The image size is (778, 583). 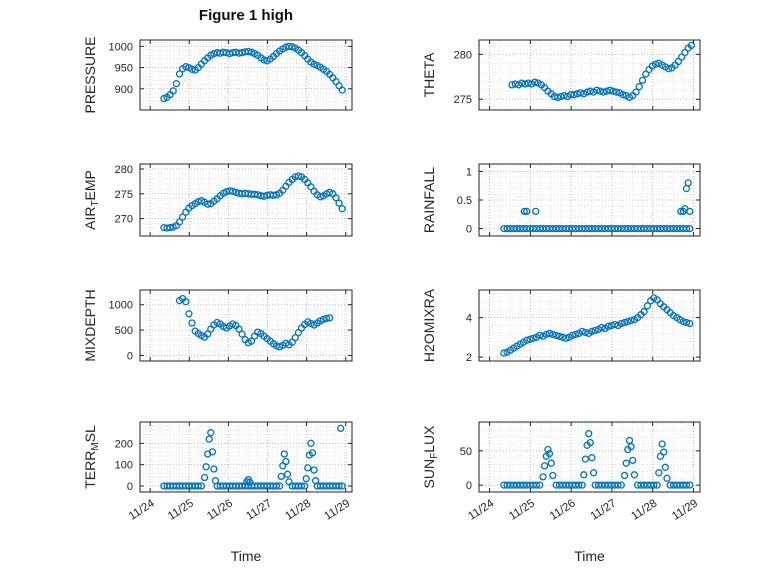 What do you see at coordinates (91, 200) in the screenshot?
I see `y-axis-label-air-temp: AIRTEMP` at bounding box center [91, 200].